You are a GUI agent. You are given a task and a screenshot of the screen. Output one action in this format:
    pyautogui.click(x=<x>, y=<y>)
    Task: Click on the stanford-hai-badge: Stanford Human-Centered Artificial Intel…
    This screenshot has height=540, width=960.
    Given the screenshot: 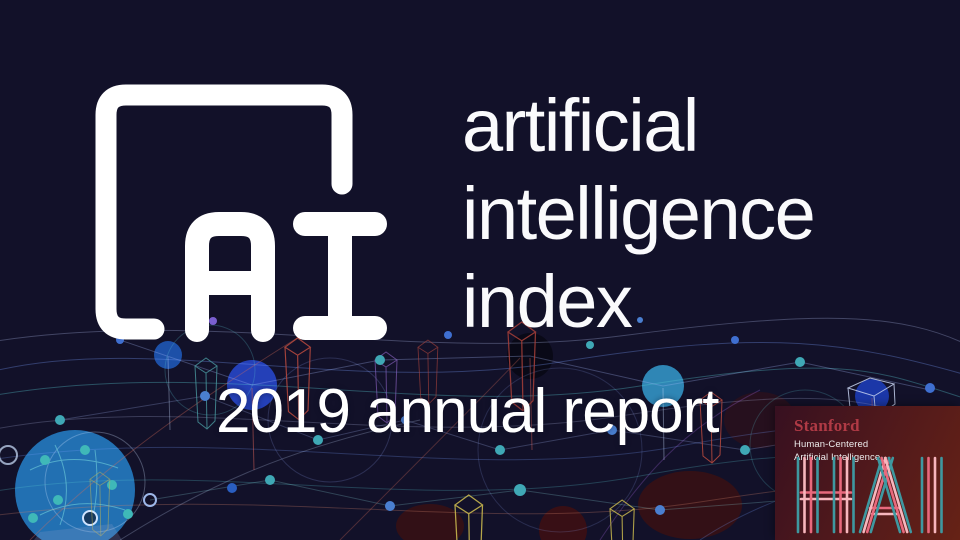 What is the action you would take?
    pyautogui.click(x=867, y=473)
    